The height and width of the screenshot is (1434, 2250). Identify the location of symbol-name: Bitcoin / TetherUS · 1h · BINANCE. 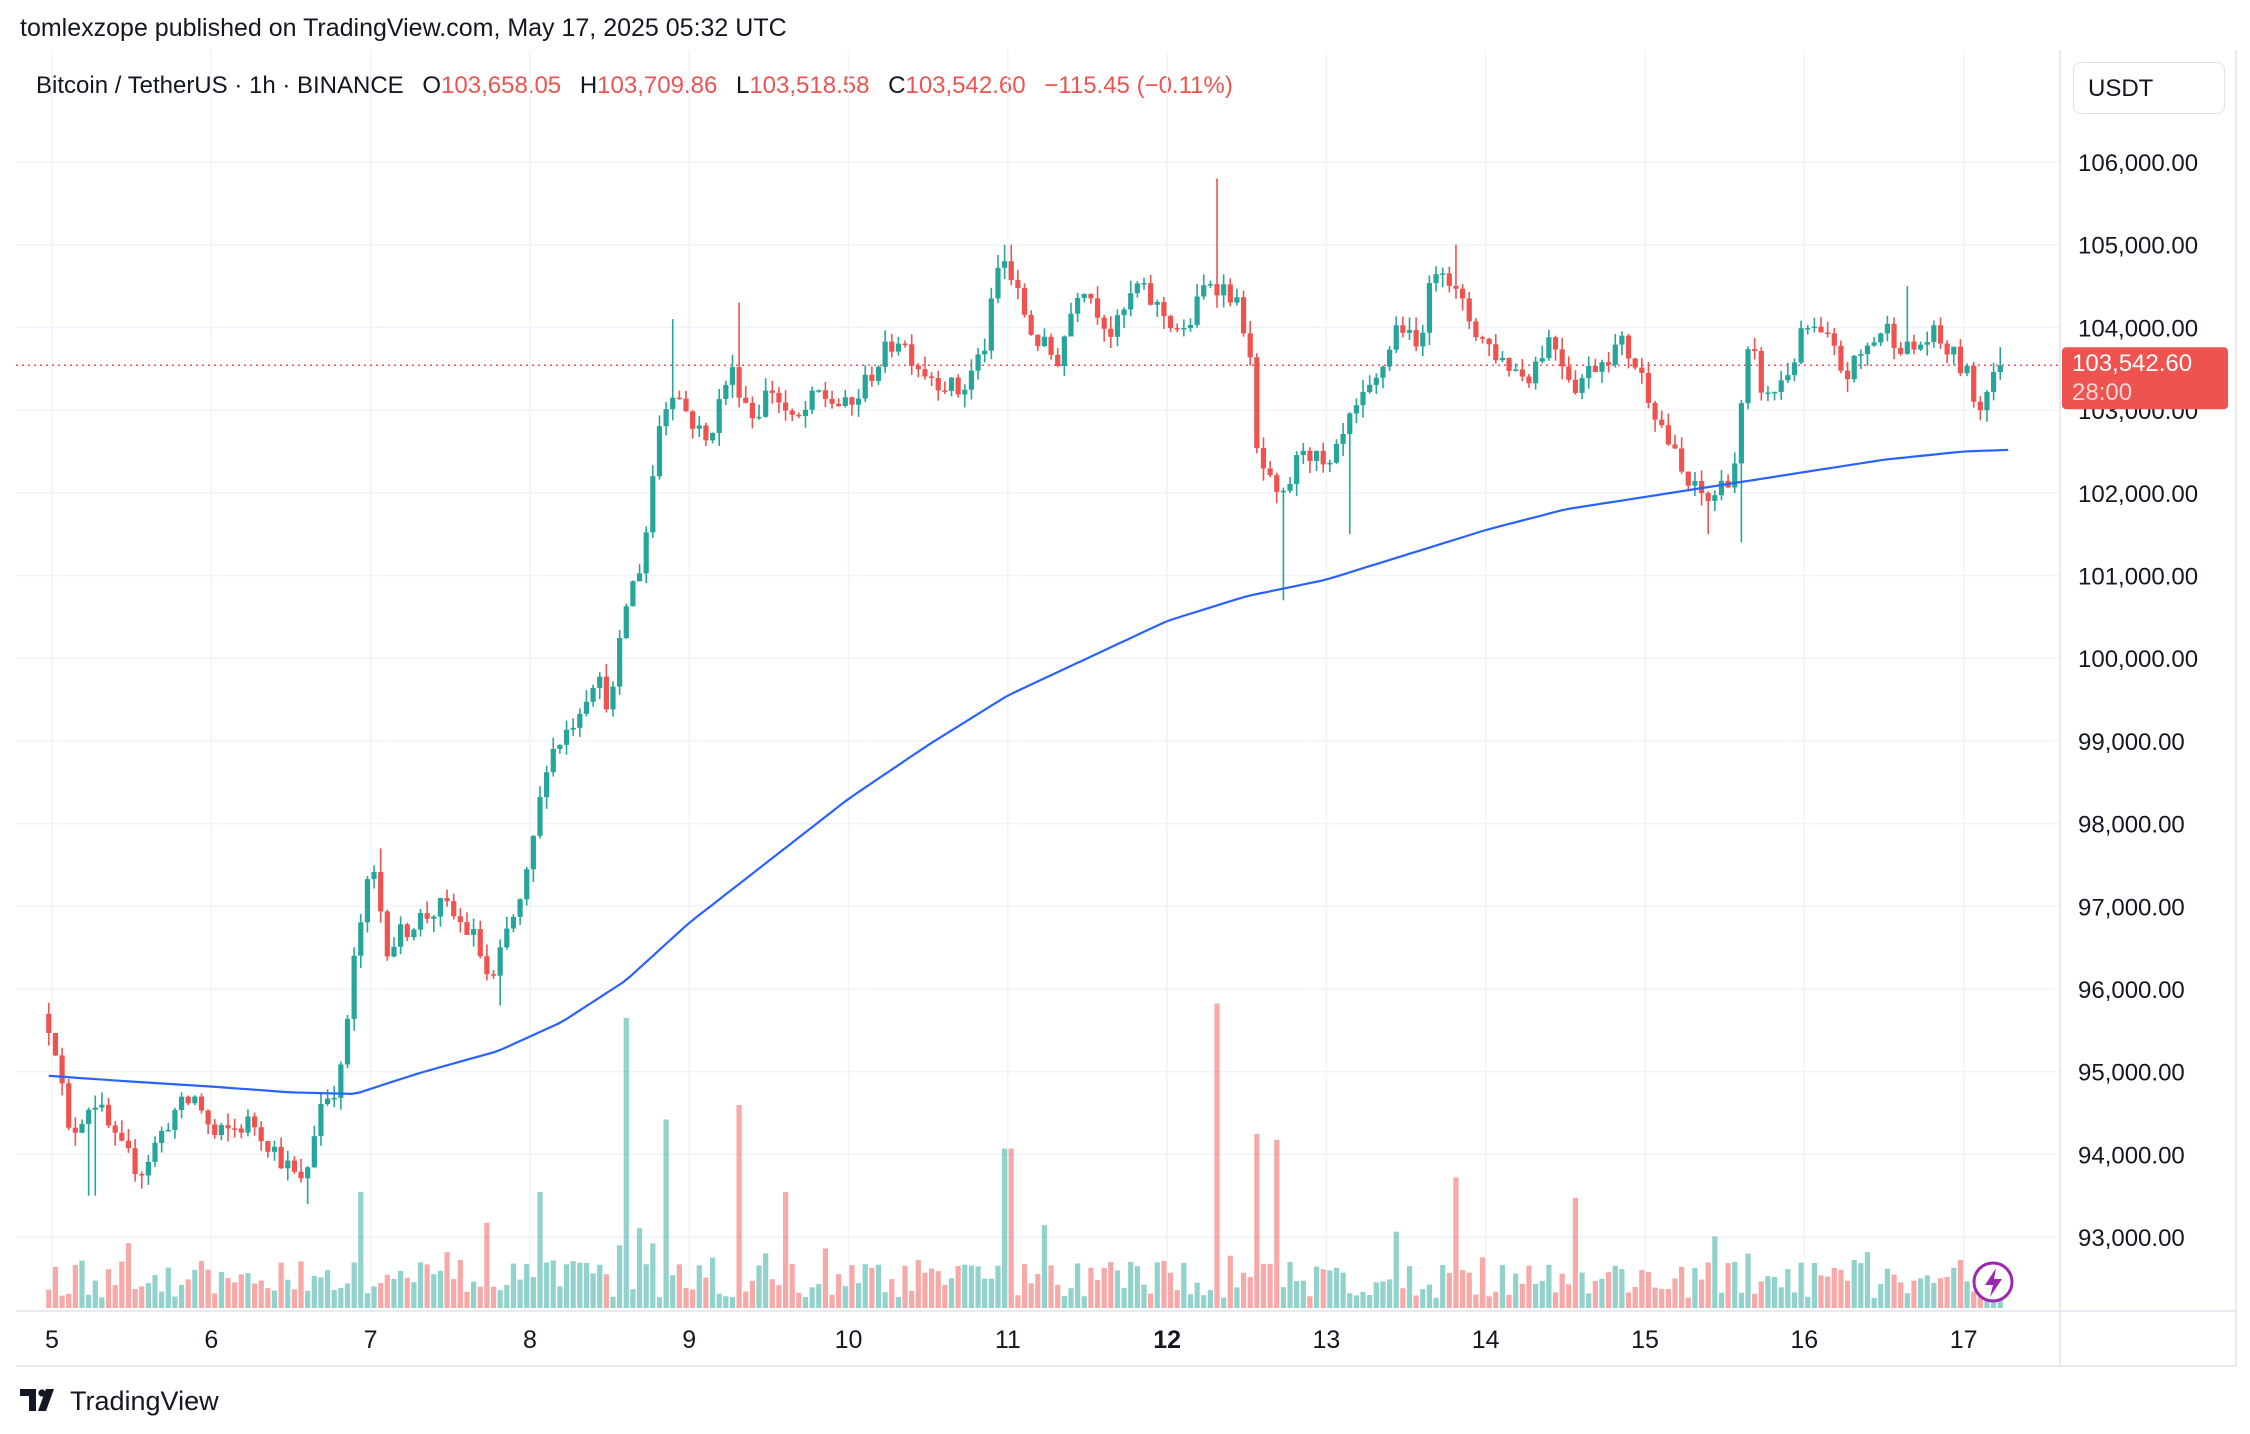
(220, 85).